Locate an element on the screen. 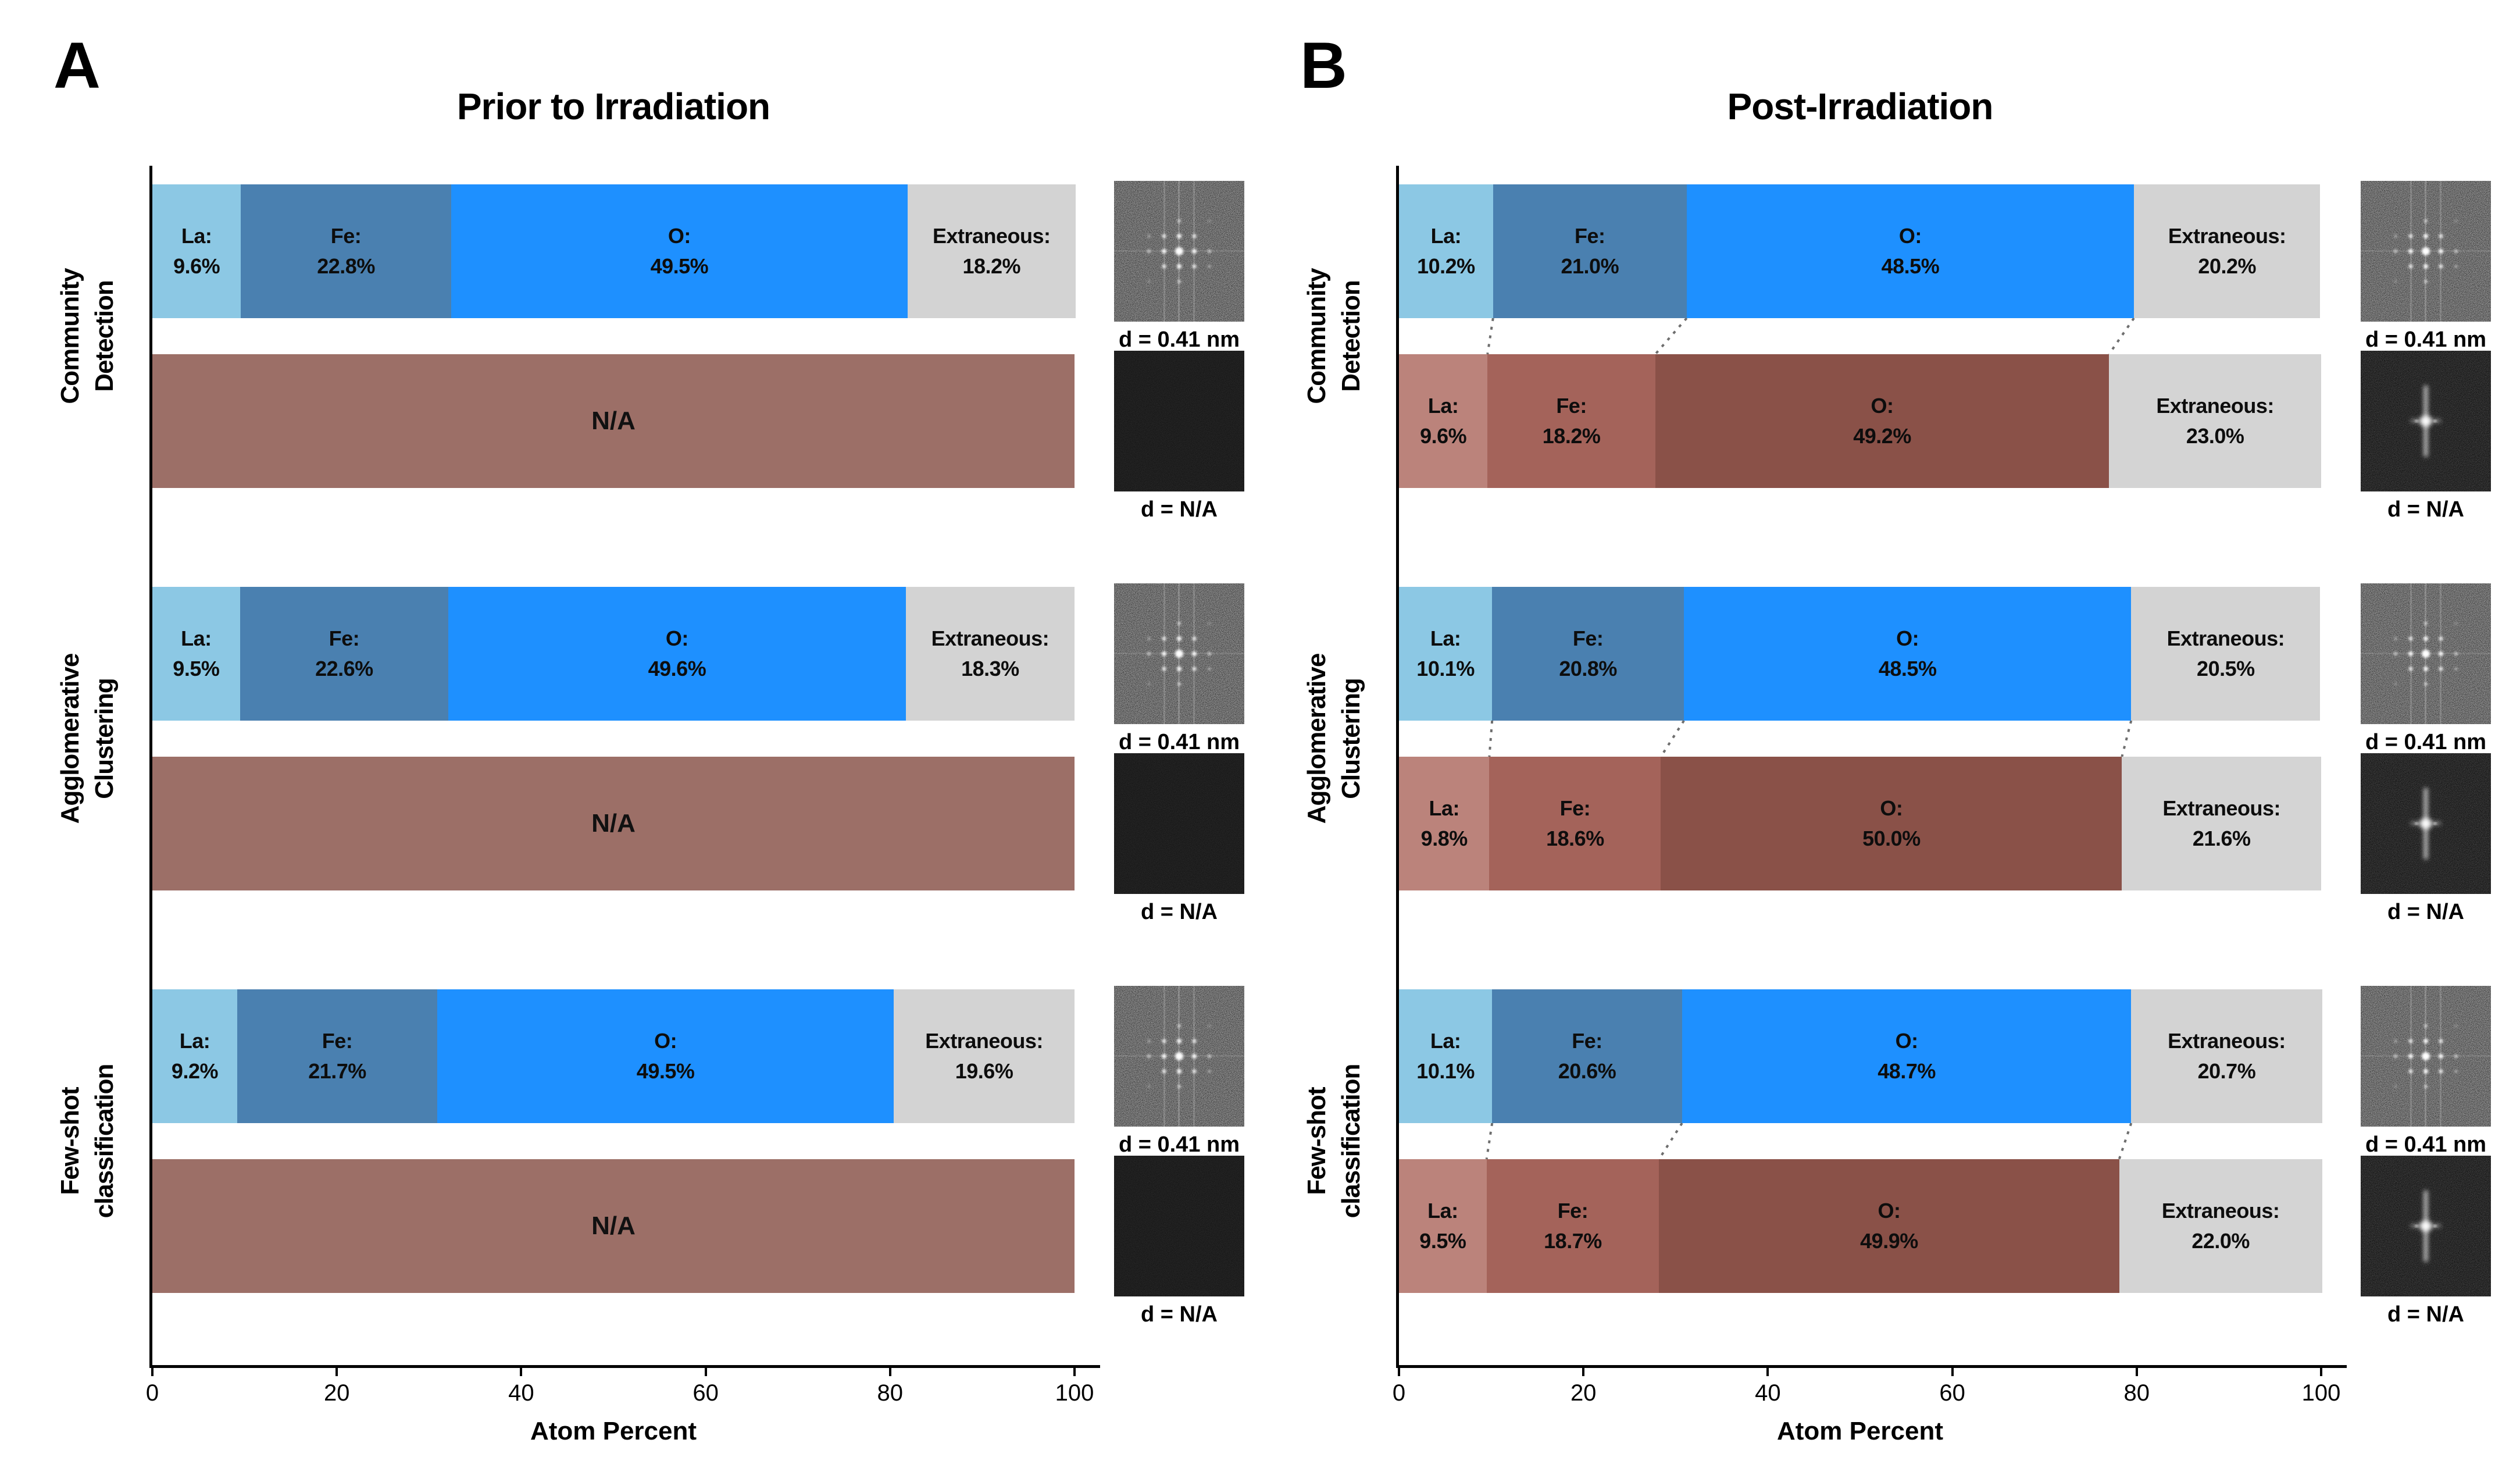  fft-caption: d = N/A is located at coordinates (2425, 1314).